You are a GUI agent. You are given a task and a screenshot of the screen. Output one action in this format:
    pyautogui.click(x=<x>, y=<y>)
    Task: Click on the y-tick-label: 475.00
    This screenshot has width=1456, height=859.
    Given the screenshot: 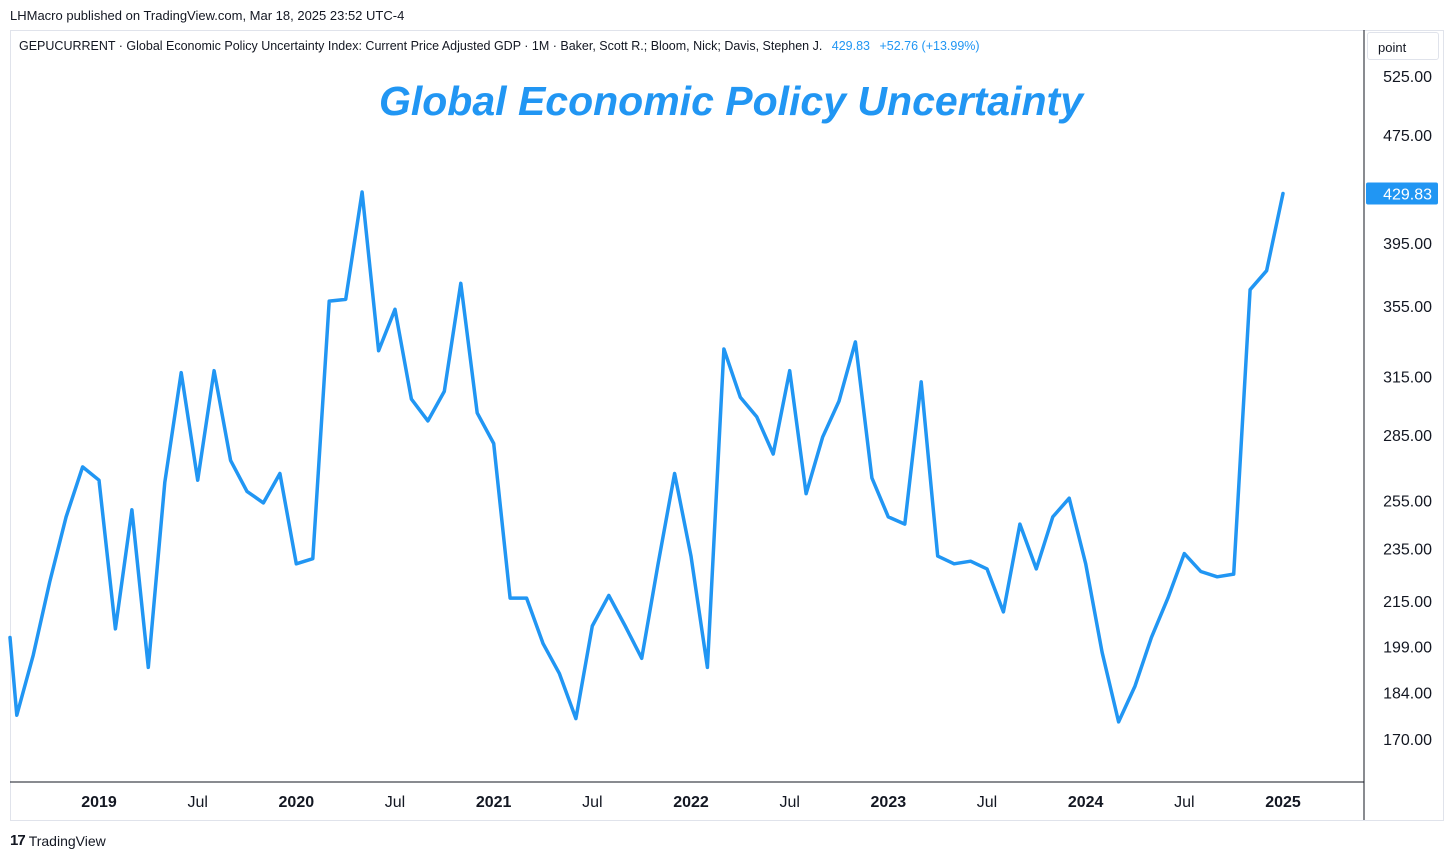 What is the action you would take?
    pyautogui.click(x=1407, y=136)
    